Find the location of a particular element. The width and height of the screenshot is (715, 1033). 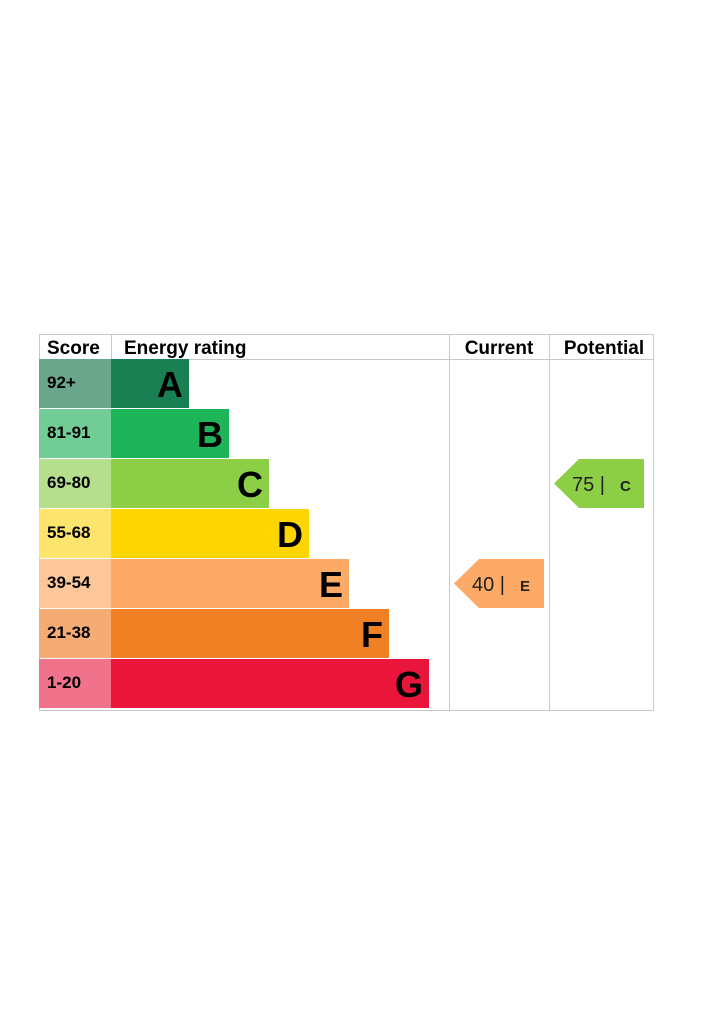

potential-rating-letter: C is located at coordinates (625, 486).